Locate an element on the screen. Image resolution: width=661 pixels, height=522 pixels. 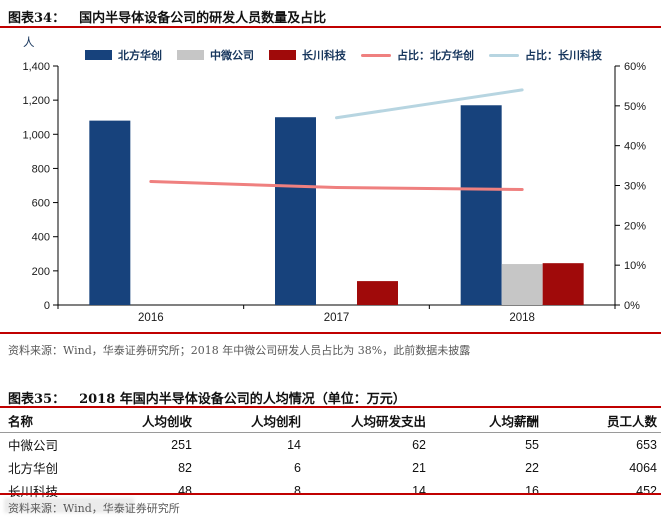
chart-legend: 北方华创 中微公司 长川科技 占比：北方华创 占比：长川科技 is located at coordinates (343, 55).